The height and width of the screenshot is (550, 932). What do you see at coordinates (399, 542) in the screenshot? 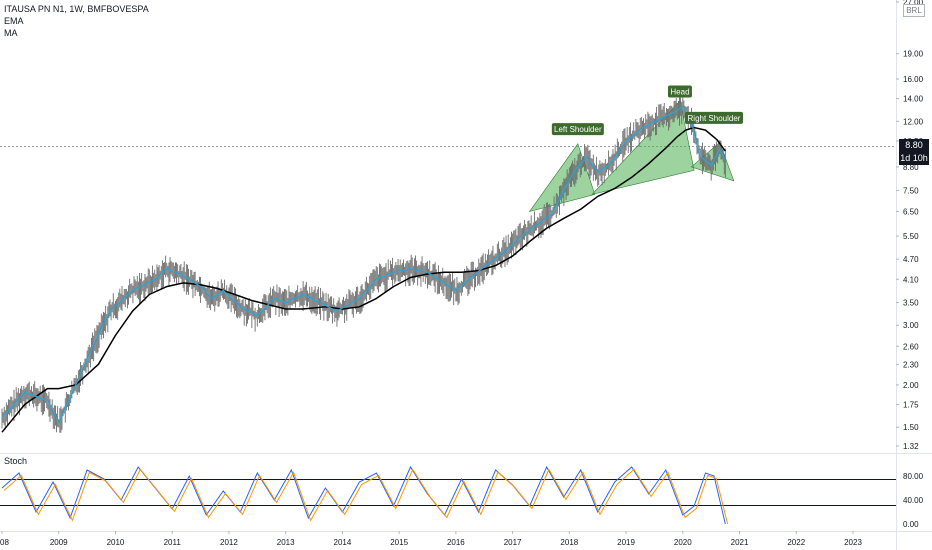
I see `time-tick-label: 2015` at bounding box center [399, 542].